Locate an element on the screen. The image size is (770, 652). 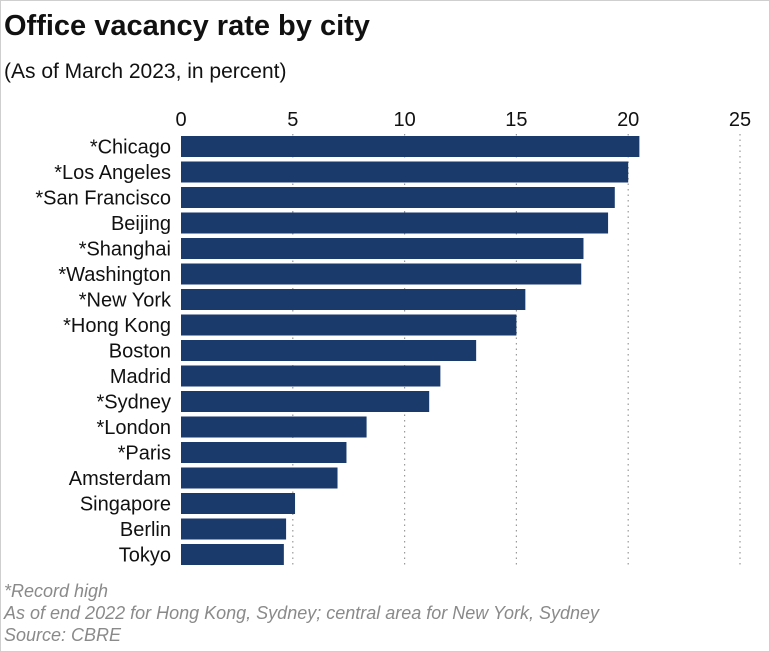
note-record-high: *Record high is located at coordinates (56, 591).